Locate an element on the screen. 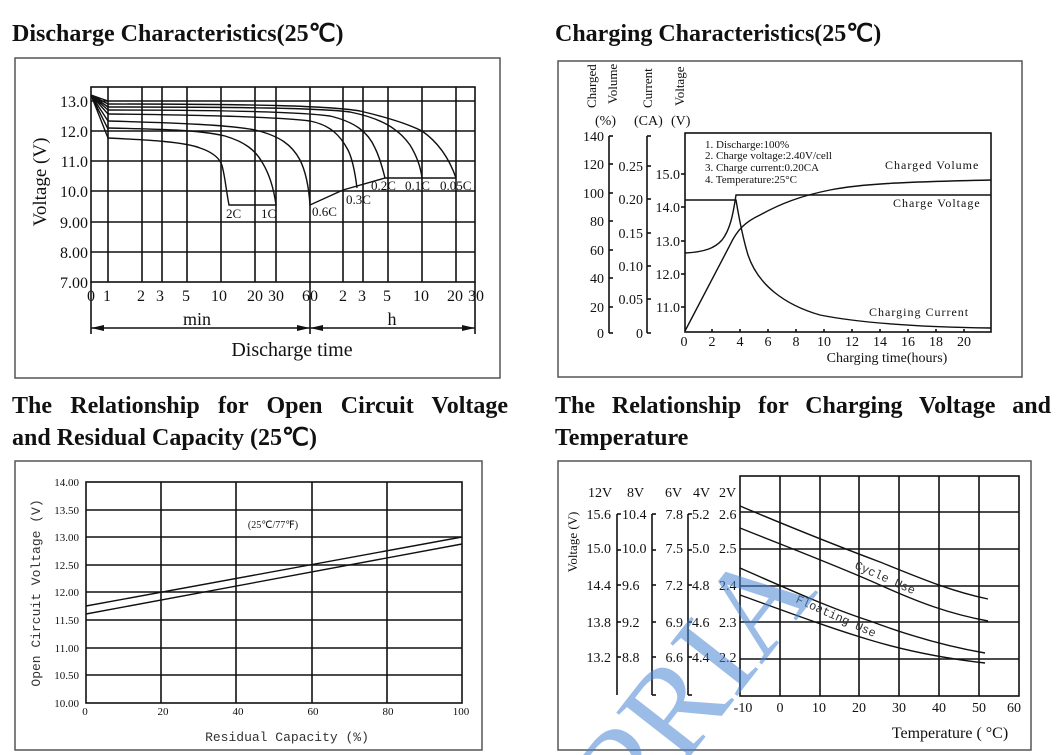 The width and height of the screenshot is (1059, 755). svg-text: 12 is located at coordinates (852, 342).